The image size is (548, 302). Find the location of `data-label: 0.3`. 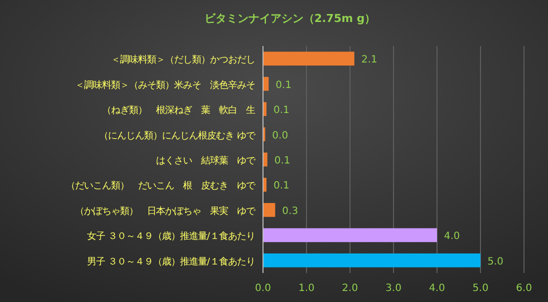

data-label: 0.3 is located at coordinates (290, 211).